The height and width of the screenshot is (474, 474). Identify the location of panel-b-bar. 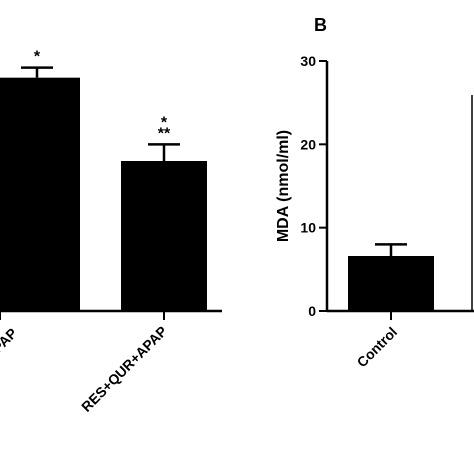
(391, 283).